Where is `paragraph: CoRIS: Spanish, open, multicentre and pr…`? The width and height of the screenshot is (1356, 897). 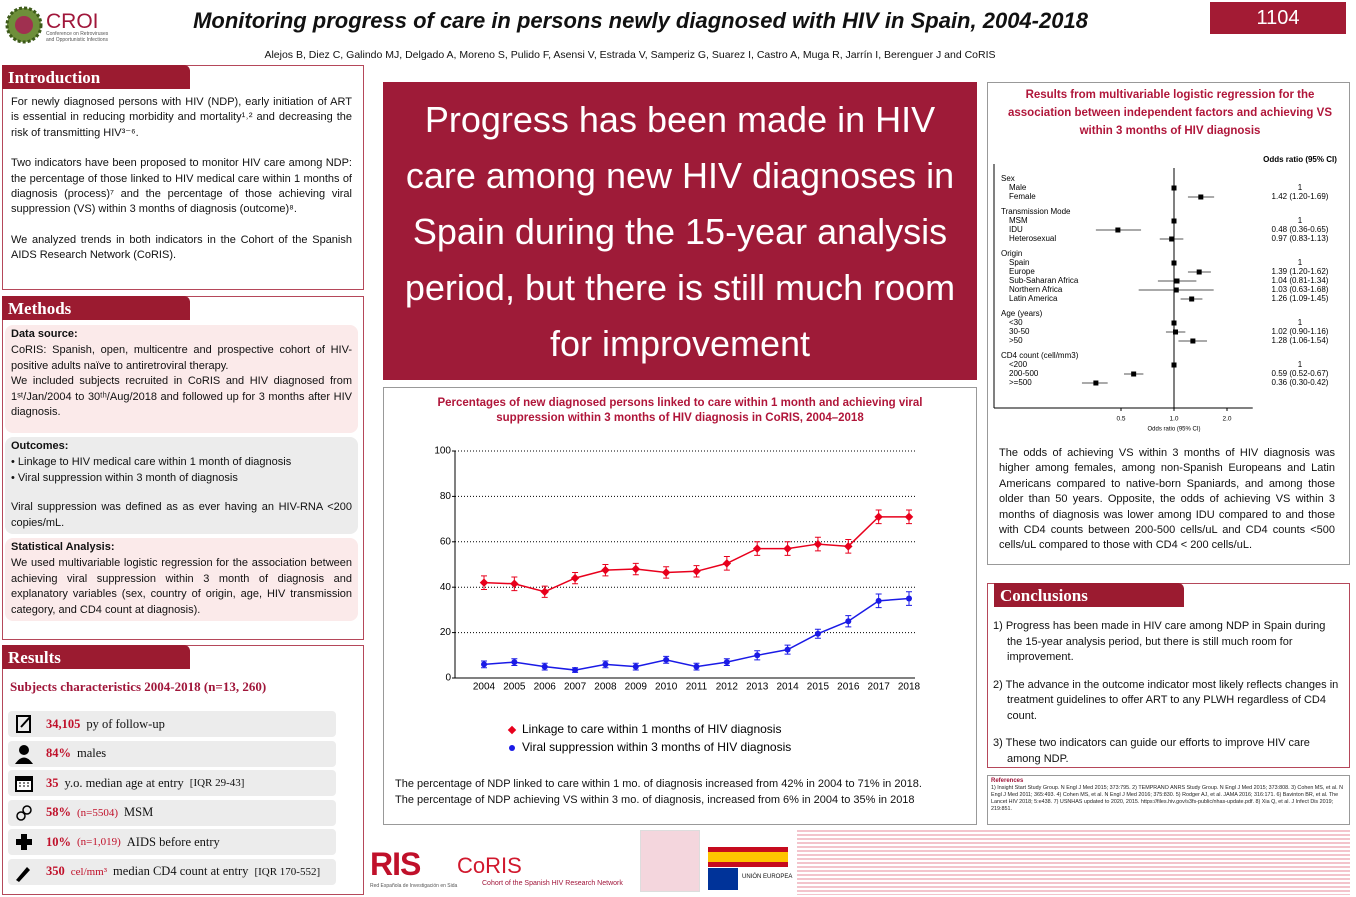 paragraph: CoRIS: Spanish, open, multicentre and pr… is located at coordinates (181, 358).